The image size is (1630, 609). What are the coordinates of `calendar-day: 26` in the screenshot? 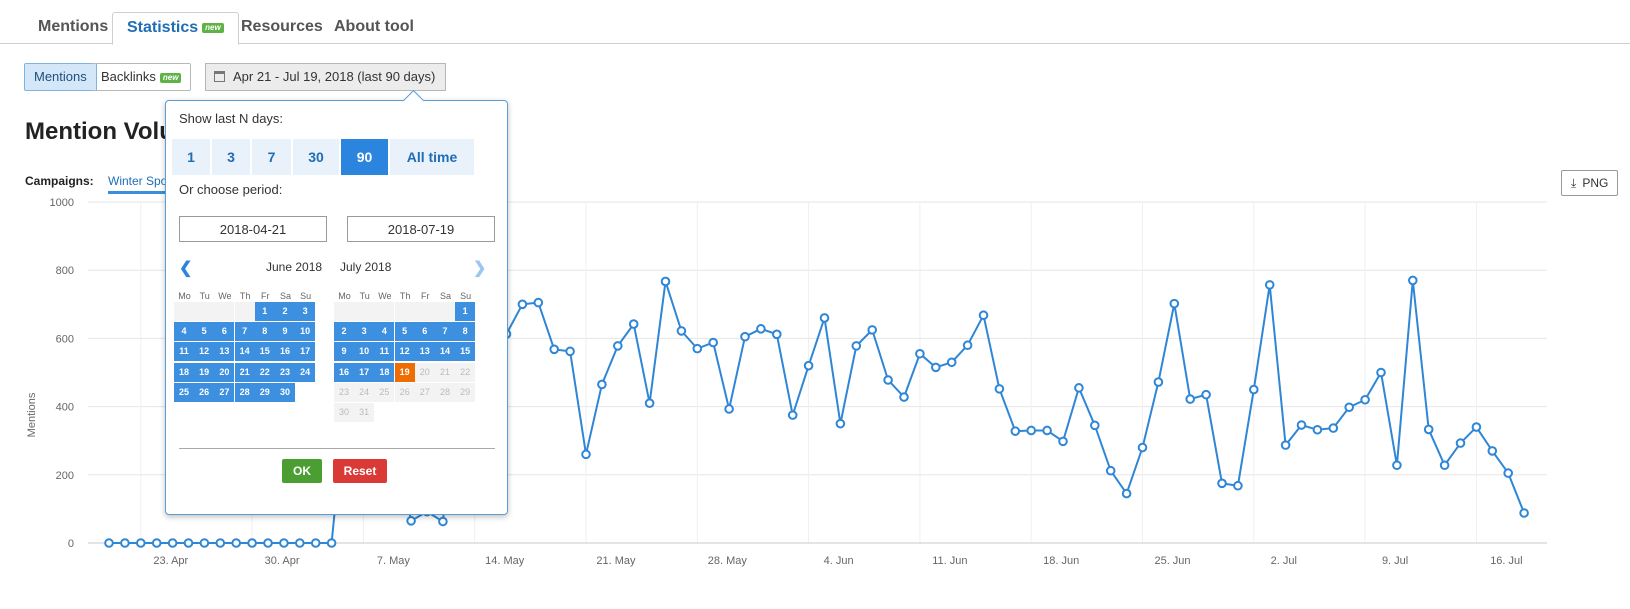 It's located at (204, 392).